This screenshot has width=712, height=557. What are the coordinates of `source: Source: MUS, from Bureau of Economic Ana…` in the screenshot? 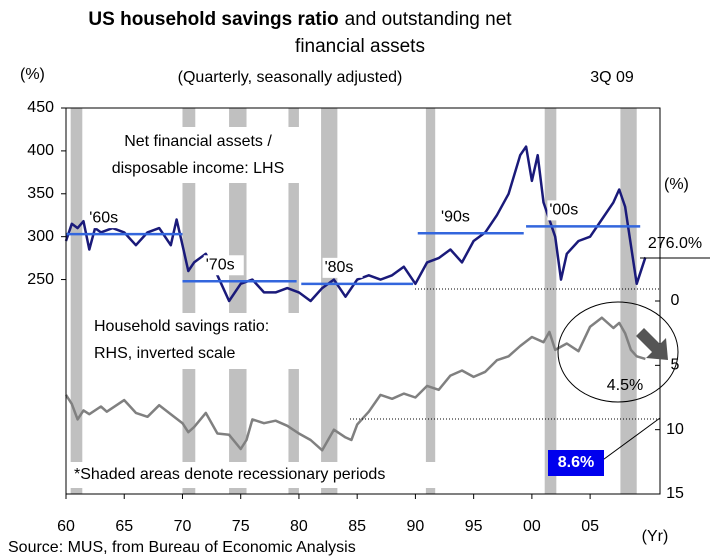 It's located at (182, 547).